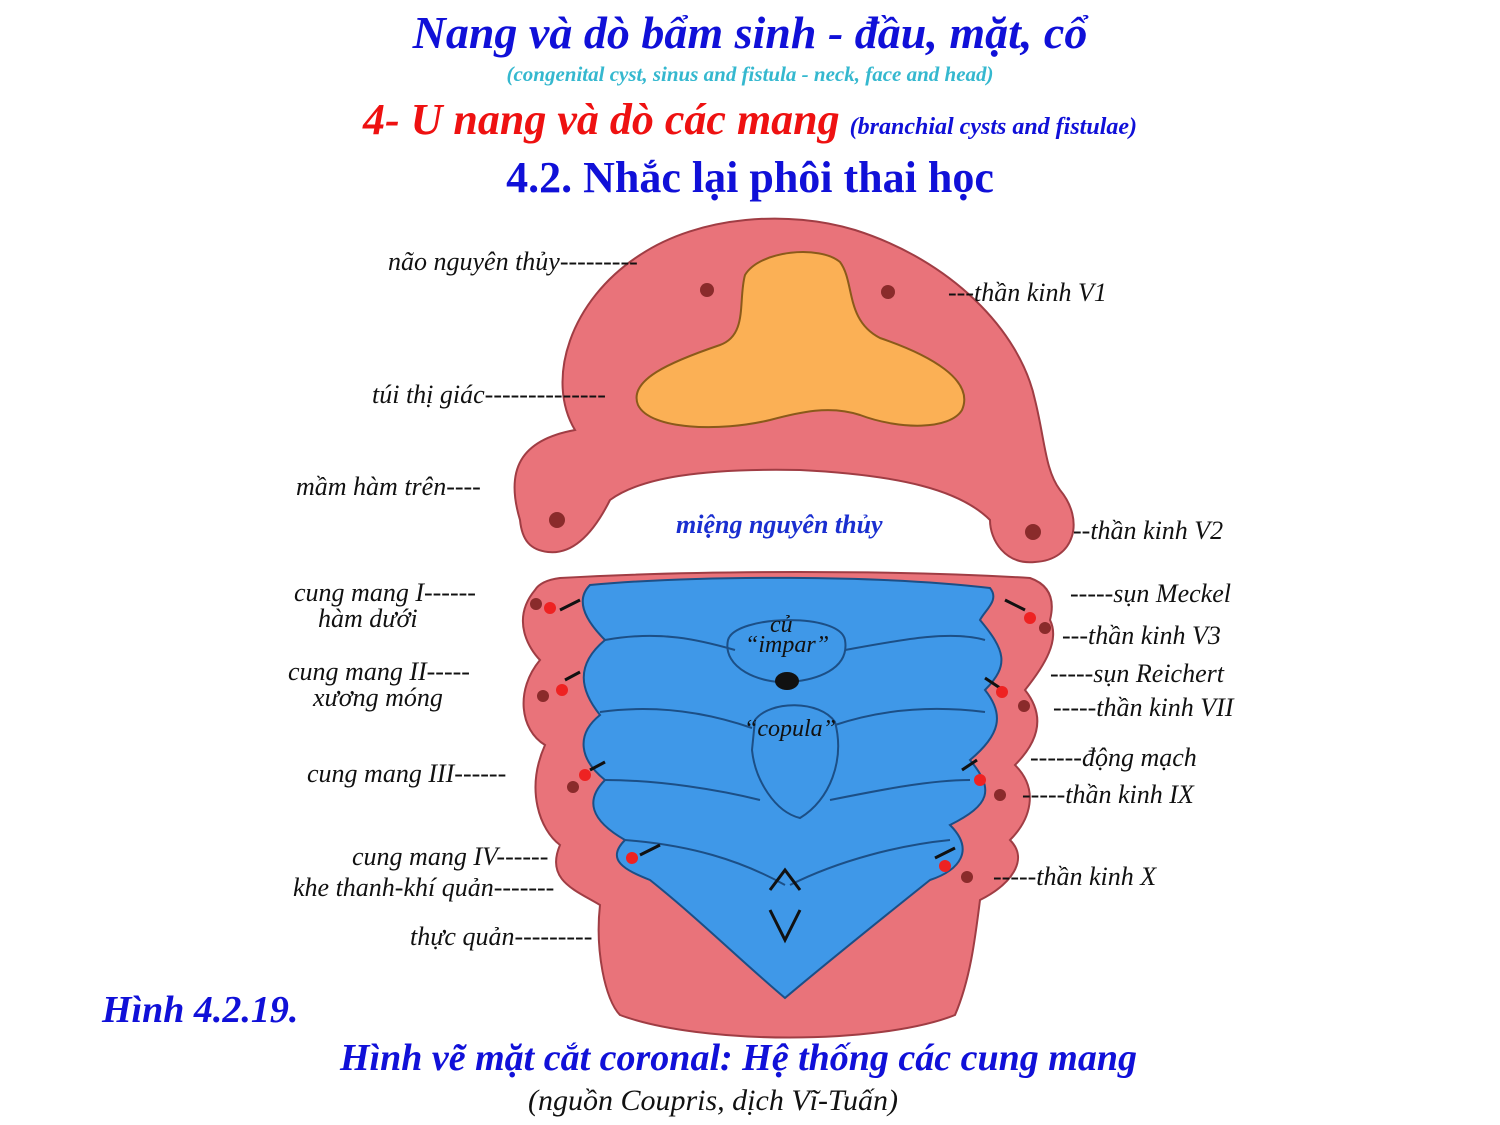 The height and width of the screenshot is (1125, 1500). I want to click on label-cung-mang-3: cung mang III------, so click(407, 773).